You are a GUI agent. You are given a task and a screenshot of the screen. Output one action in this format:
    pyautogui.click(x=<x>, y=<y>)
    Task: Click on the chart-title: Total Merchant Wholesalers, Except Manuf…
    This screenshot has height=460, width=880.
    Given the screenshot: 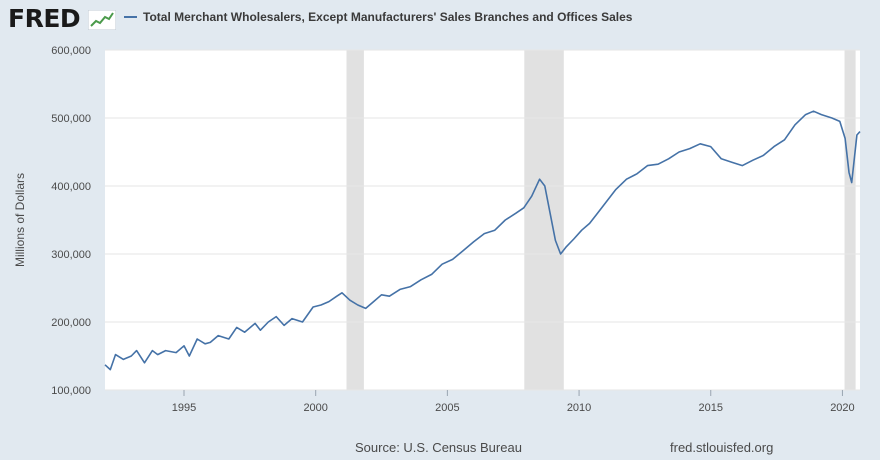 What is the action you would take?
    pyautogui.click(x=388, y=17)
    